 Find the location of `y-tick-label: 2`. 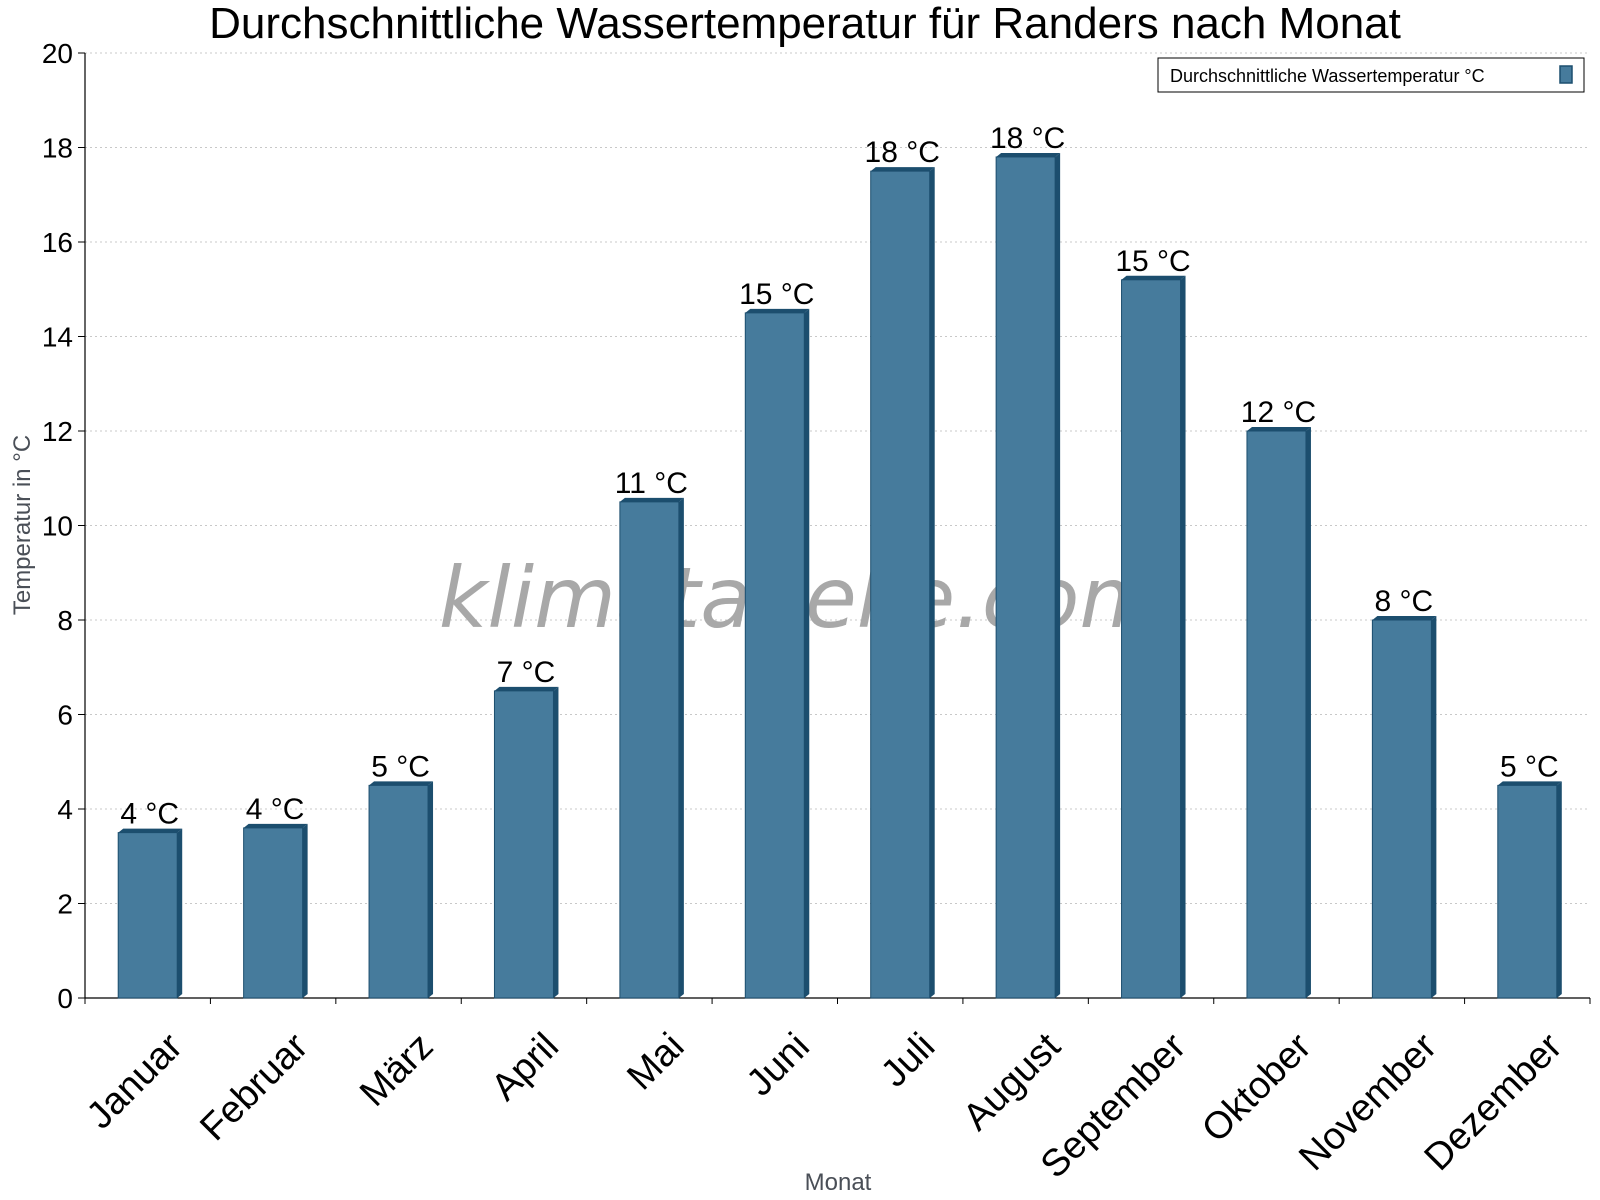

y-tick-label: 2 is located at coordinates (65, 904).